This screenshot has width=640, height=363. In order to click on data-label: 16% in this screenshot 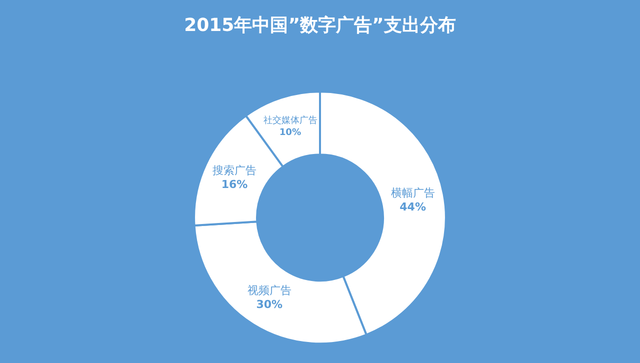, I will do `click(234, 185)`.